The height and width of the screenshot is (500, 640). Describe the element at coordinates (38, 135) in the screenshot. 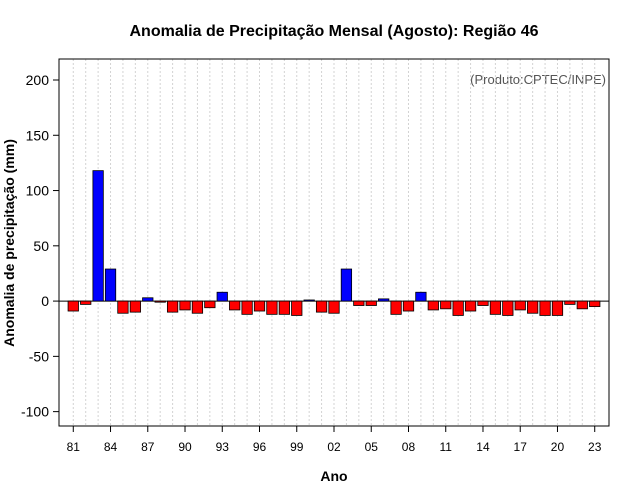

I see `y-tick-label: 150` at that location.